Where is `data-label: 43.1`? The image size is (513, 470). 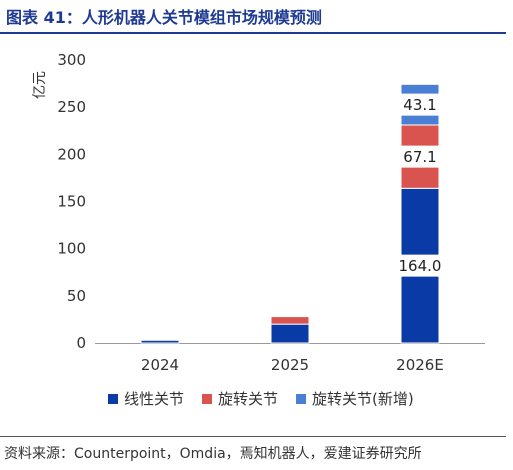
data-label: 43.1 is located at coordinates (419, 105).